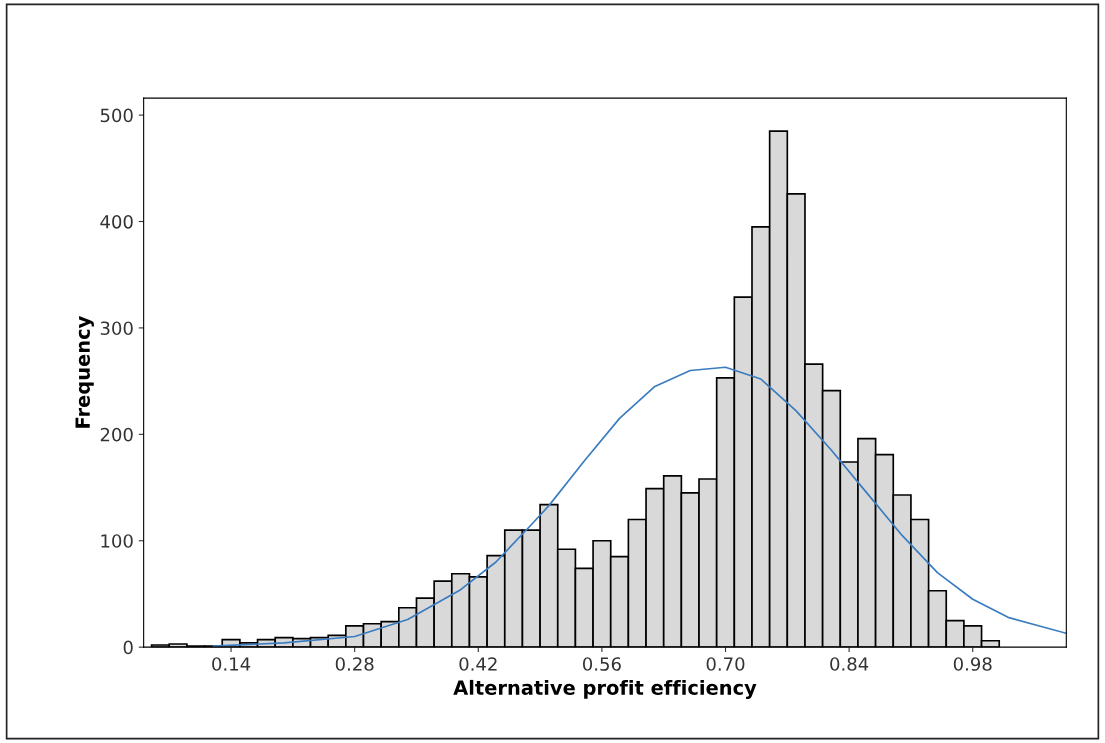  What do you see at coordinates (601, 664) in the screenshot?
I see `x-tick-label: 0.56` at bounding box center [601, 664].